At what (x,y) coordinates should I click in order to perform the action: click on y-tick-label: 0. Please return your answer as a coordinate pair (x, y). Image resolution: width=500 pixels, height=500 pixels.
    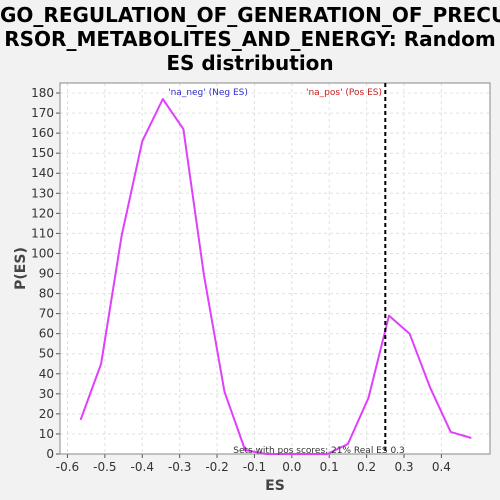
    Looking at the image, I should click on (50, 454).